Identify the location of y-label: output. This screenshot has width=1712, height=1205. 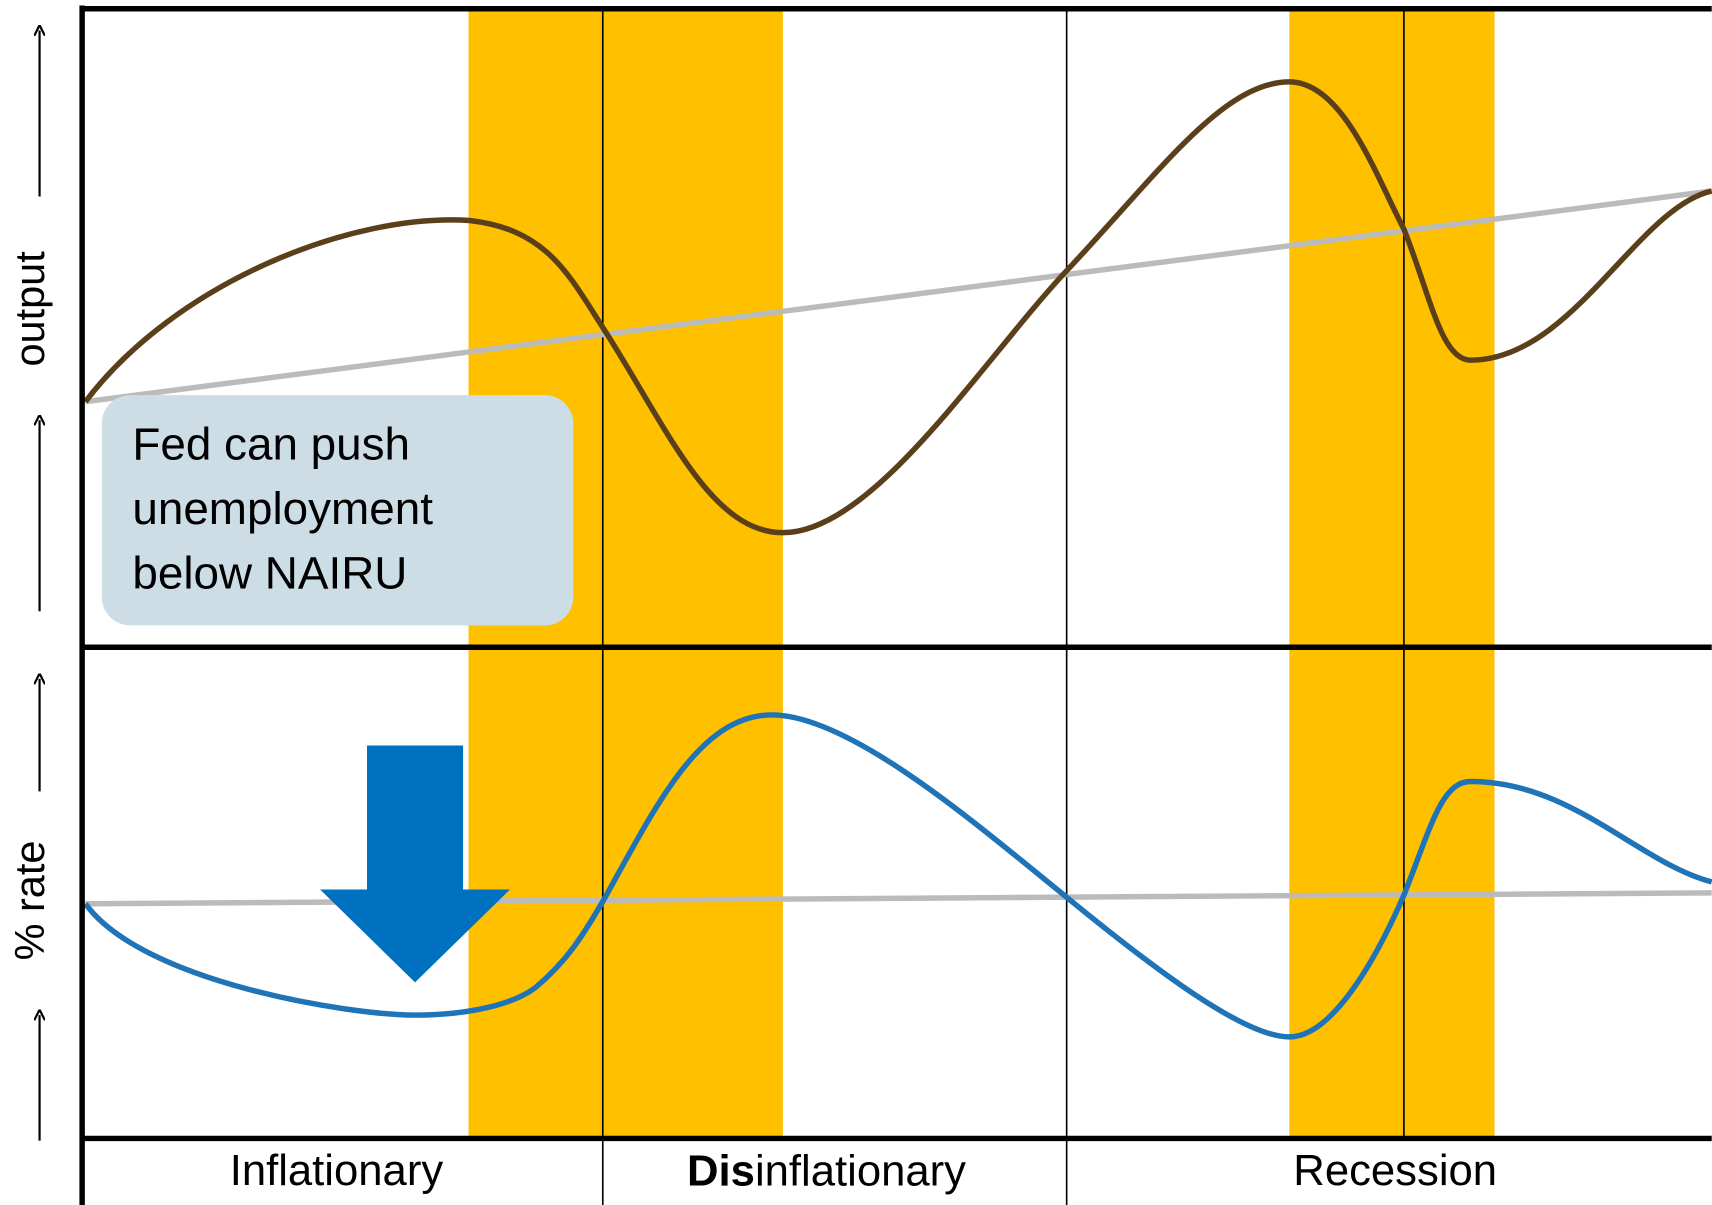
(29, 309).